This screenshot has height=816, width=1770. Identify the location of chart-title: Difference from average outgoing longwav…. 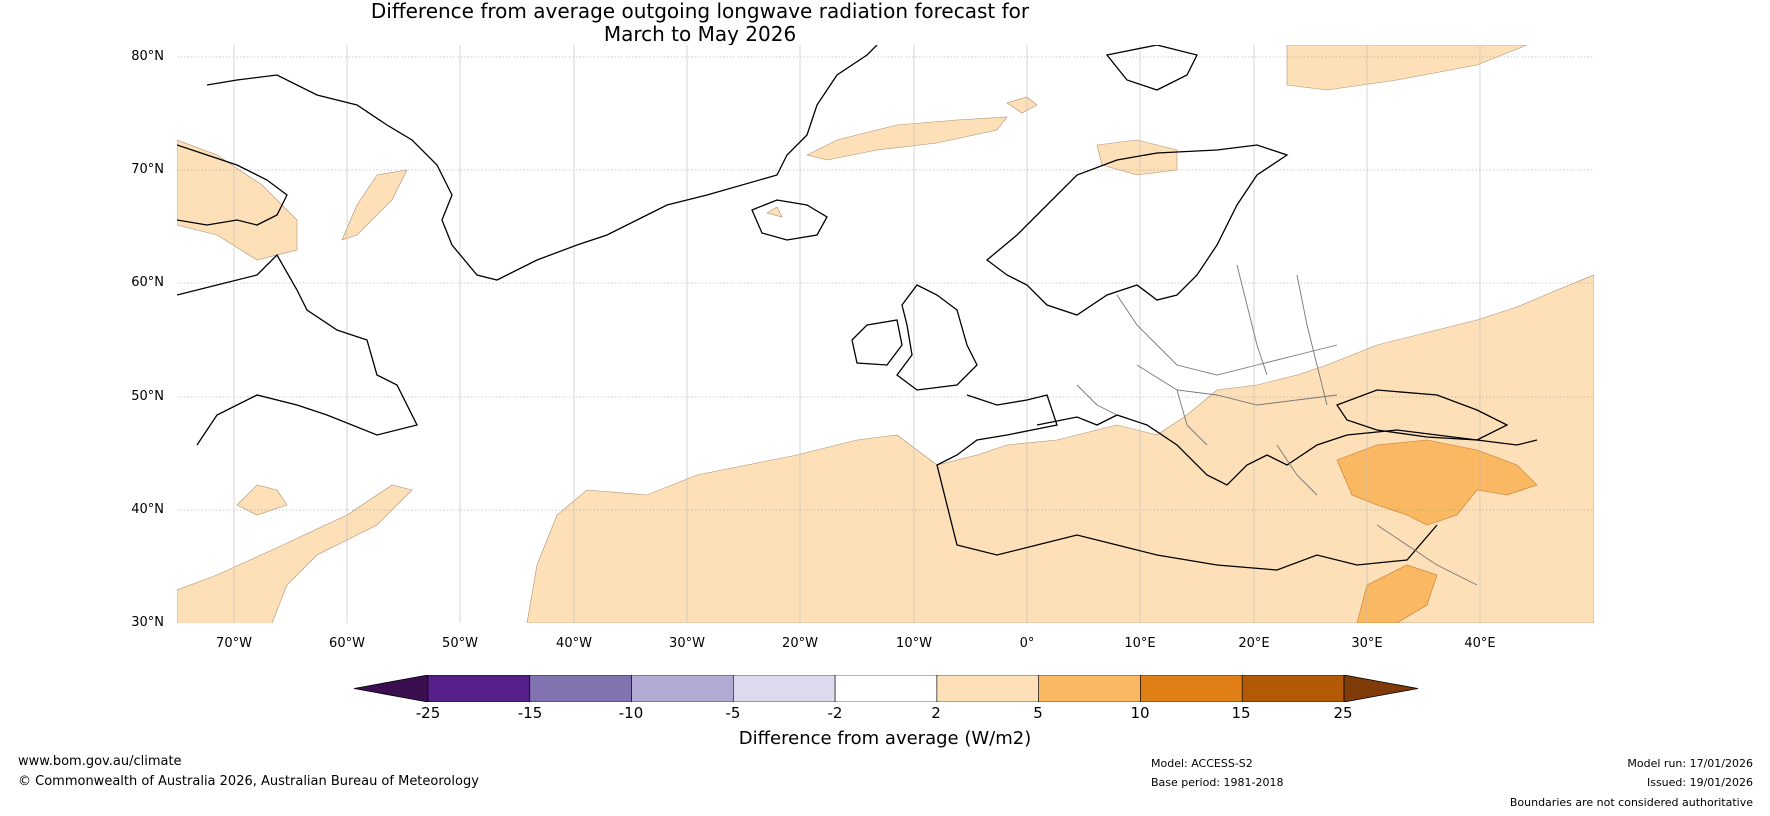
(700, 23).